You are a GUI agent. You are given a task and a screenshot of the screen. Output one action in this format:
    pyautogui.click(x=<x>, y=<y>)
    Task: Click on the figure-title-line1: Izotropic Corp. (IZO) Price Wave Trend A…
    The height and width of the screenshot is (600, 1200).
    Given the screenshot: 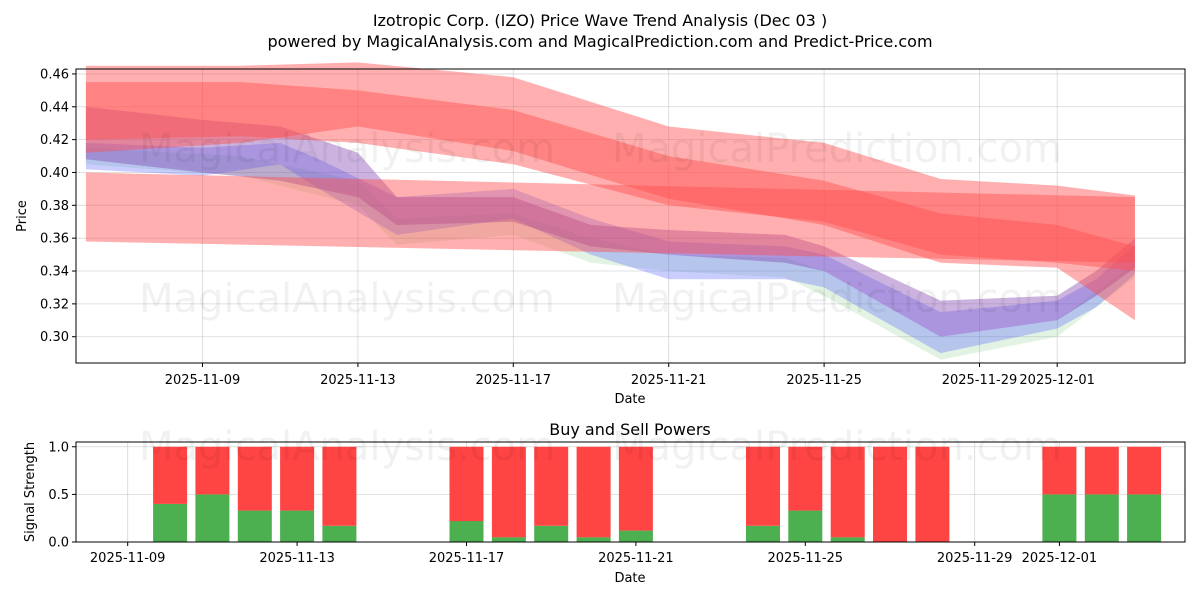 What is the action you would take?
    pyautogui.click(x=600, y=20)
    